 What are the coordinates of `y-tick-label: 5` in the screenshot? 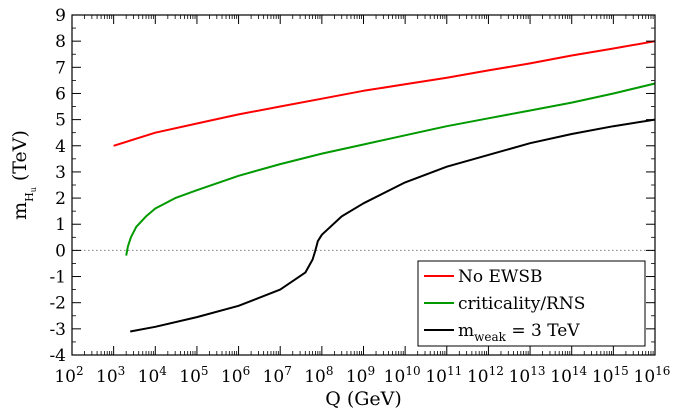 It's located at (60, 121).